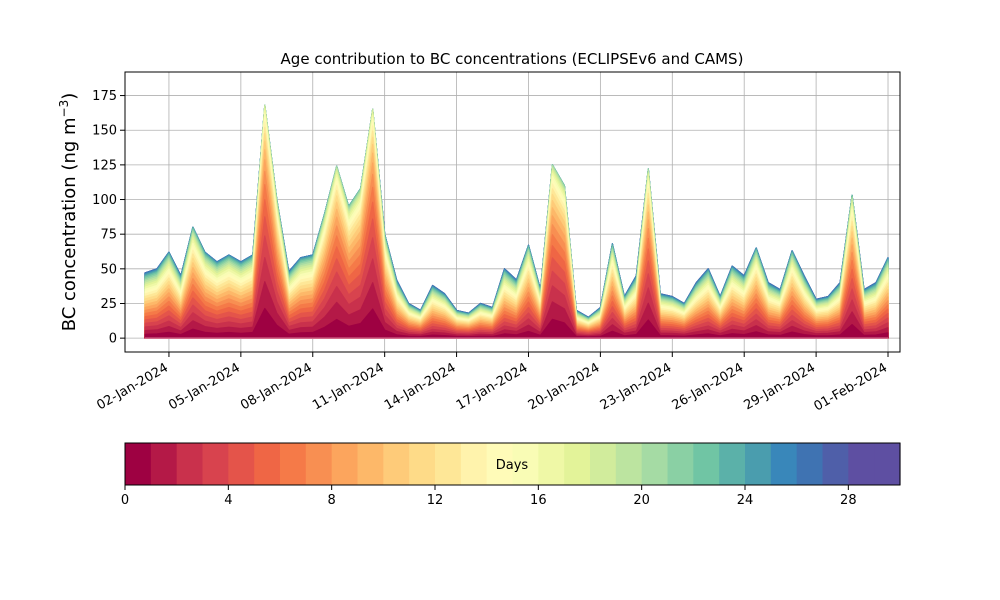 The image size is (1000, 600). Describe the element at coordinates (125, 500) in the screenshot. I see `colorbar-tick-label: 0` at that location.